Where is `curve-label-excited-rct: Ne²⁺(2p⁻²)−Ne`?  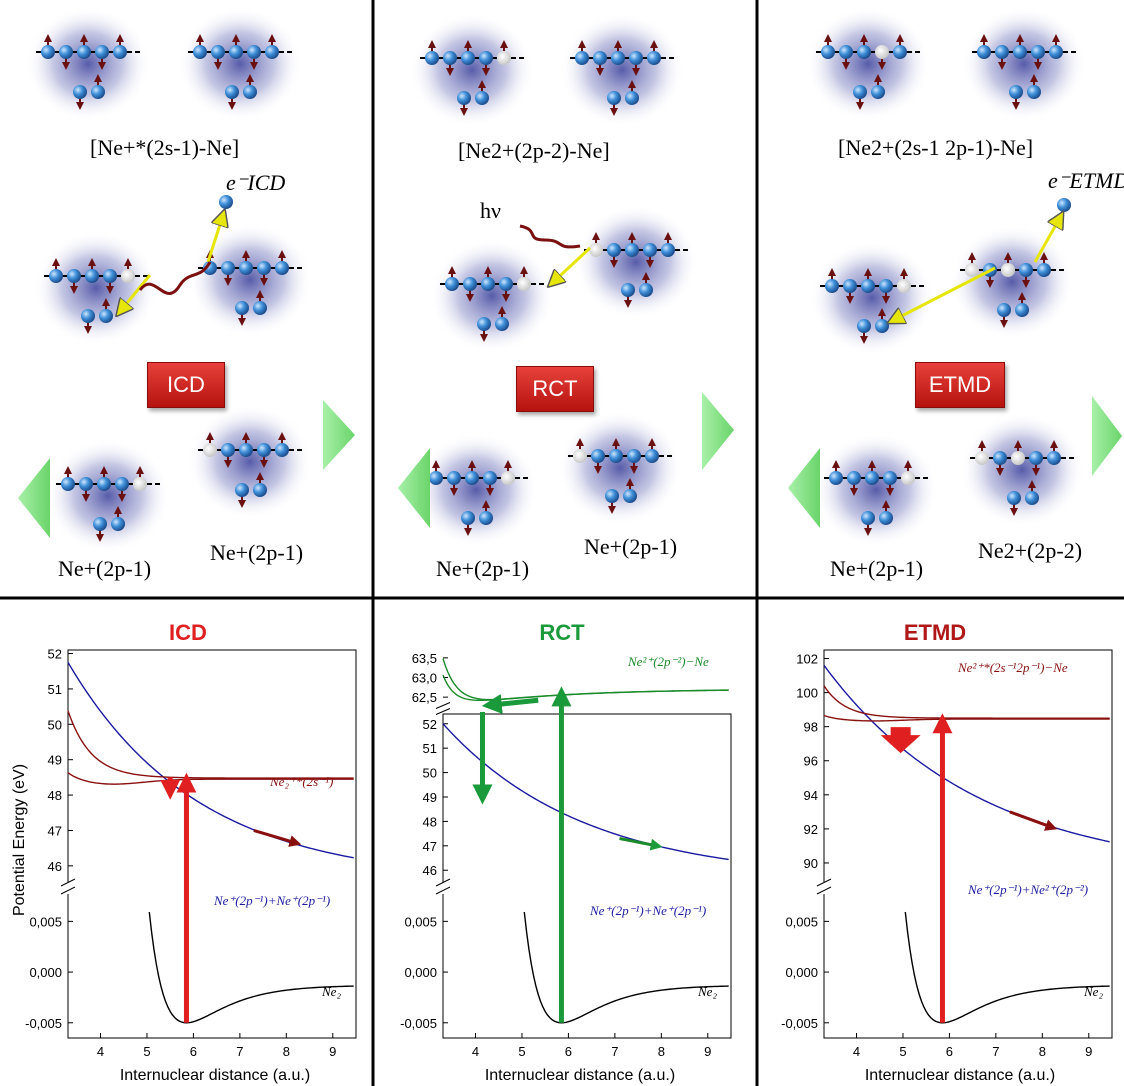
curve-label-excited-rct: Ne²⁺(2p⁻²)−Ne is located at coordinates (668, 661).